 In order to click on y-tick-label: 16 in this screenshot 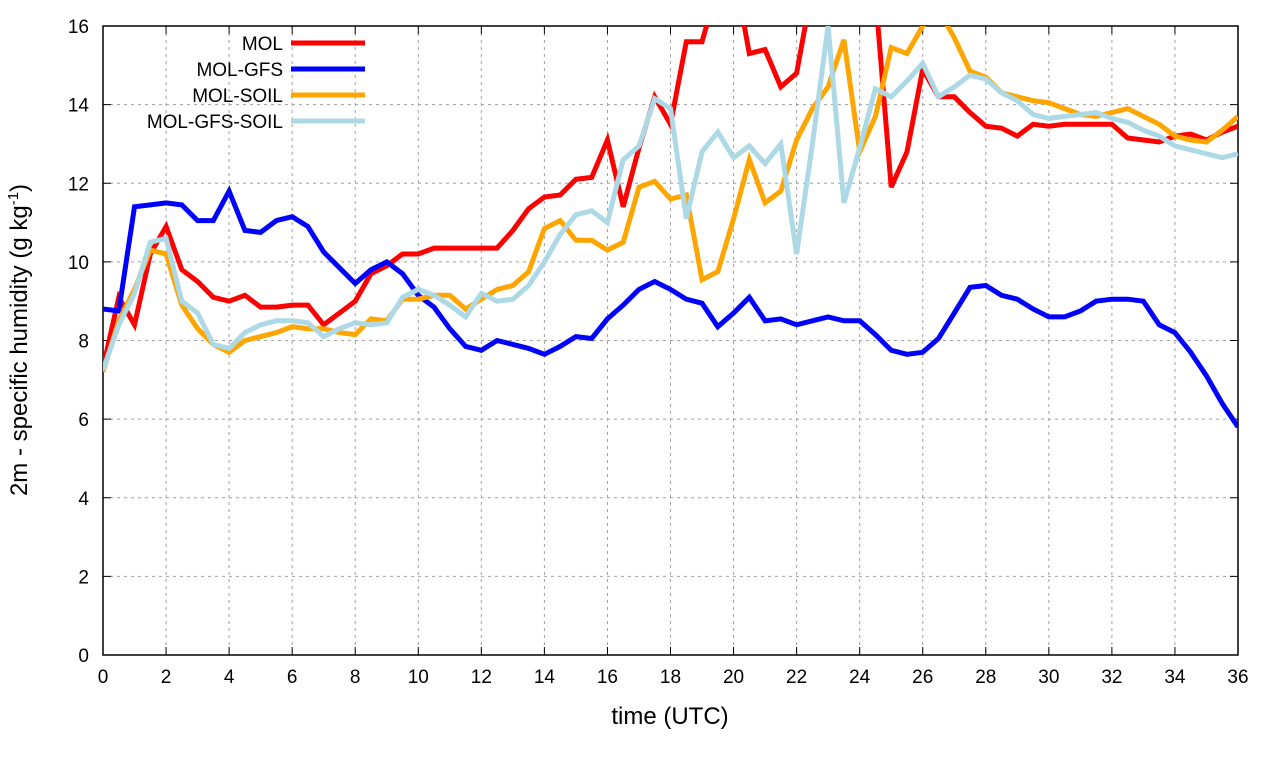, I will do `click(78, 27)`.